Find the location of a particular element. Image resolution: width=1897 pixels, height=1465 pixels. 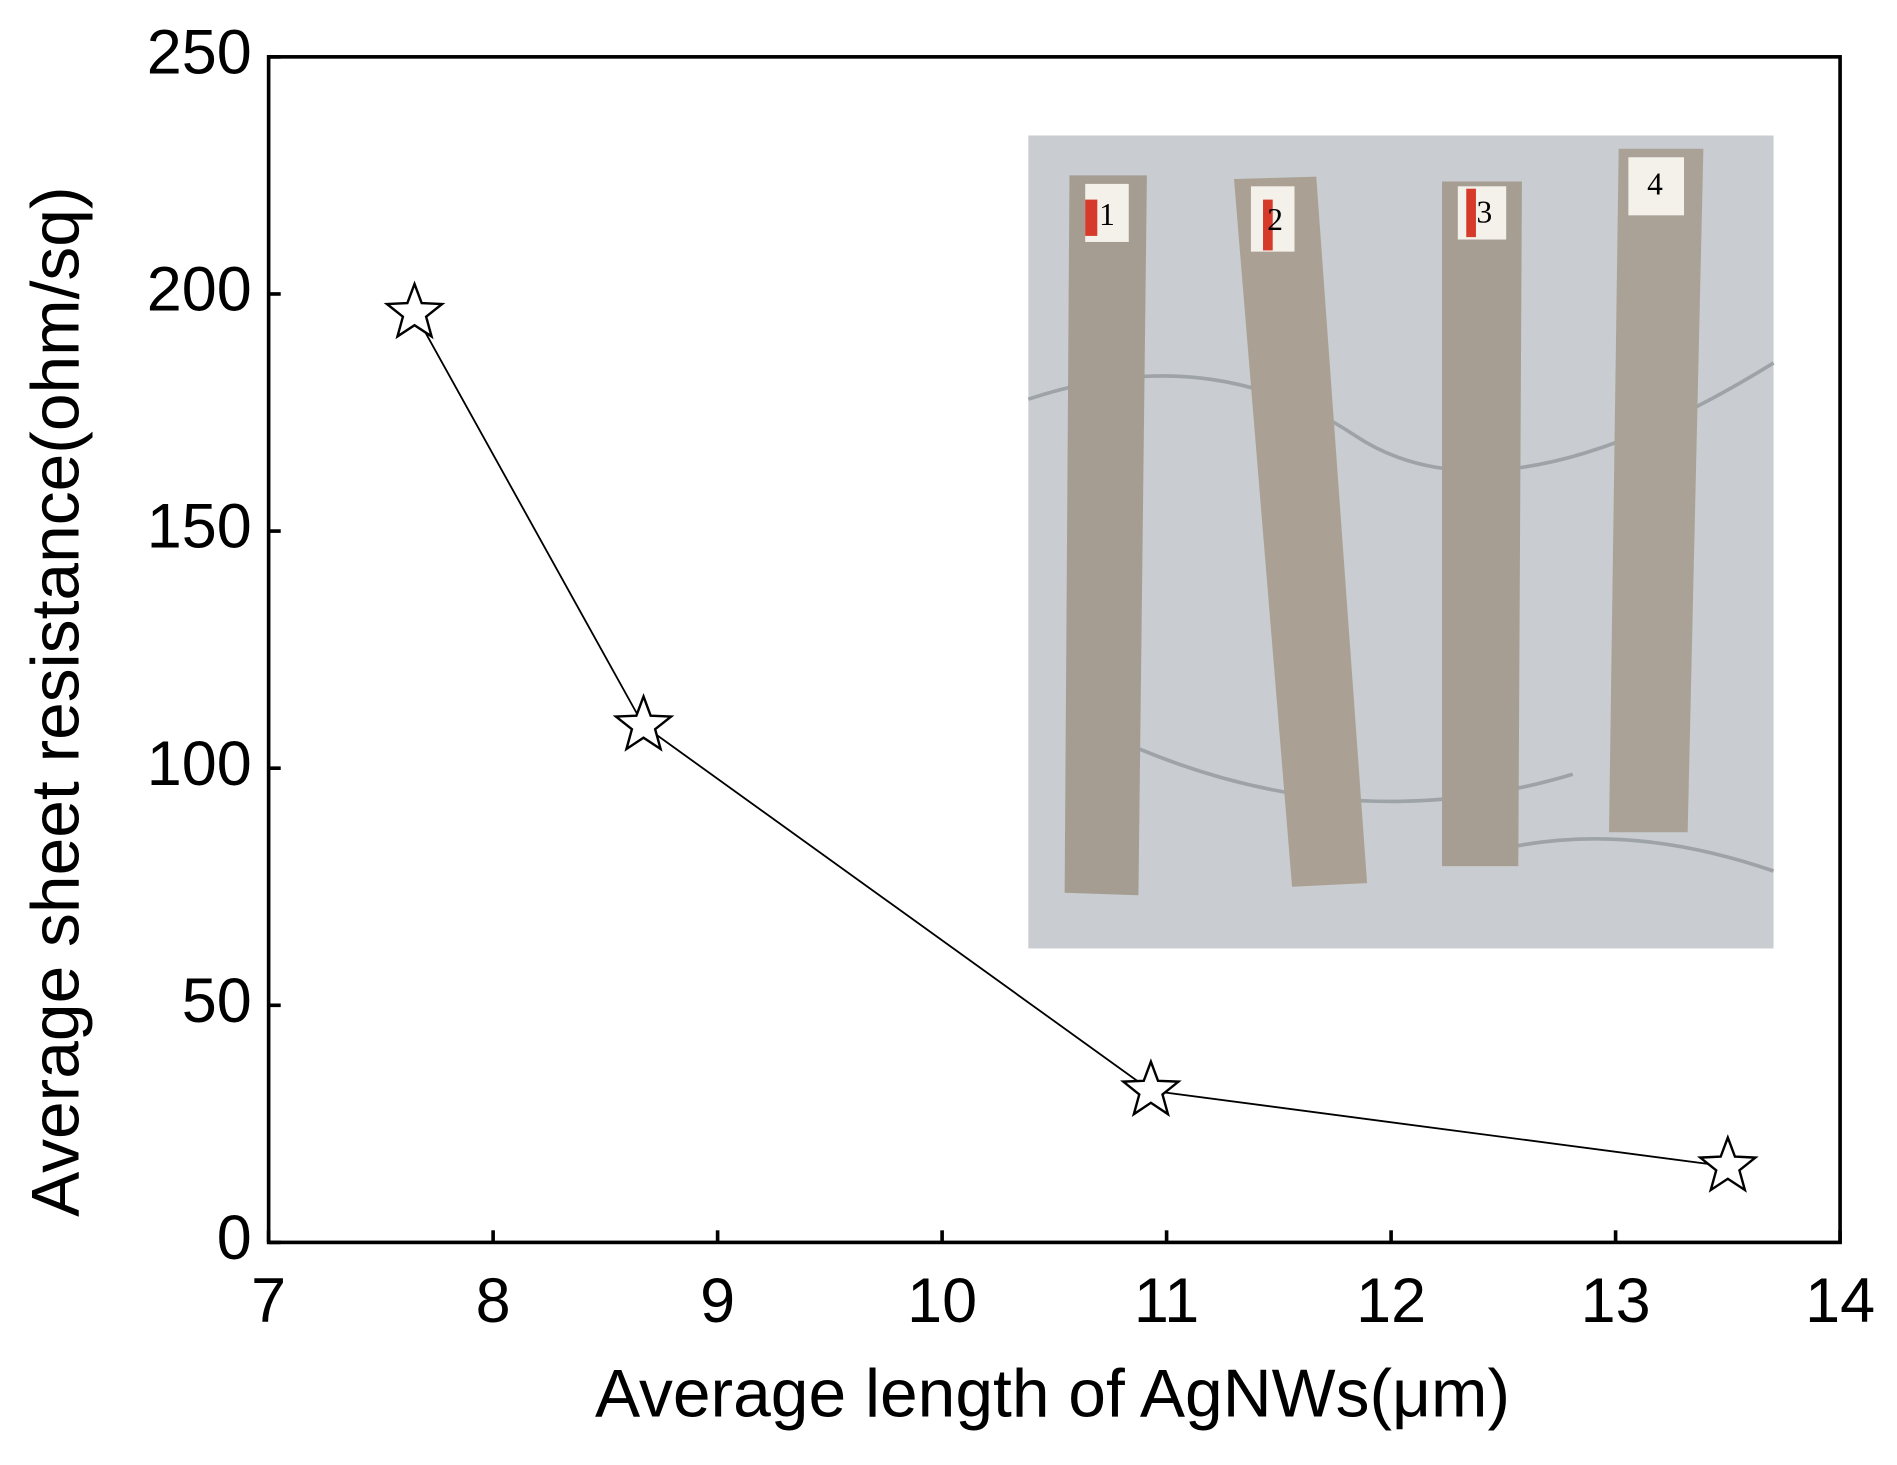

y-tick-label: 50 is located at coordinates (217, 1001).